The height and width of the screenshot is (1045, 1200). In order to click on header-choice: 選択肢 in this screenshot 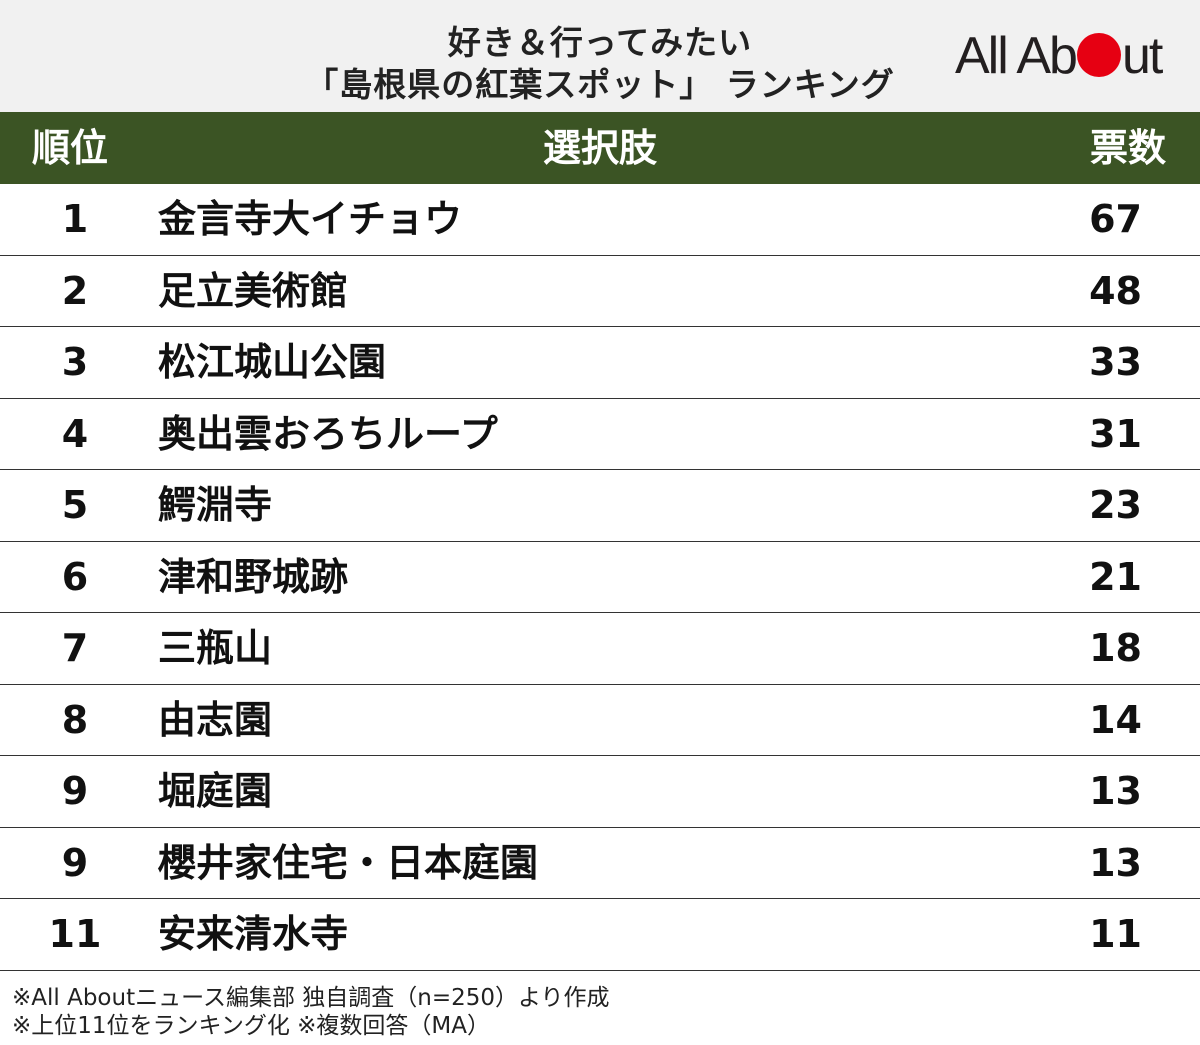, I will do `click(599, 148)`.